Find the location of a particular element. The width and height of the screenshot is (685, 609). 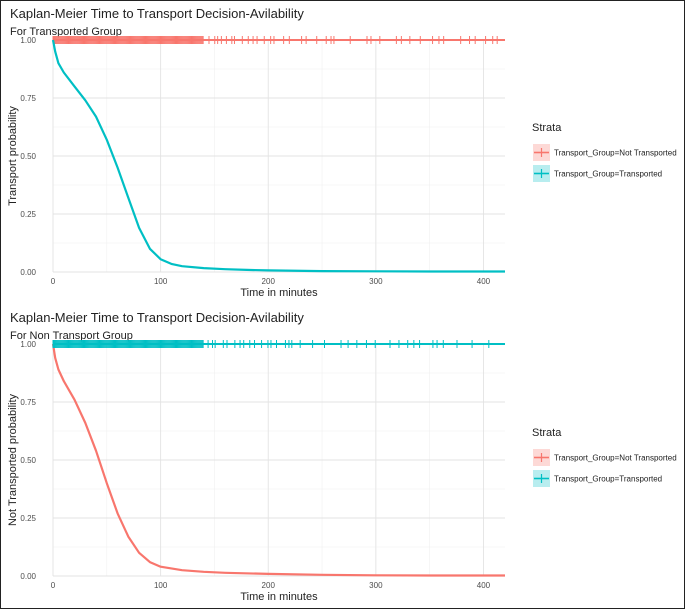

chart-subtitle: For Transported Group is located at coordinates (66, 32).